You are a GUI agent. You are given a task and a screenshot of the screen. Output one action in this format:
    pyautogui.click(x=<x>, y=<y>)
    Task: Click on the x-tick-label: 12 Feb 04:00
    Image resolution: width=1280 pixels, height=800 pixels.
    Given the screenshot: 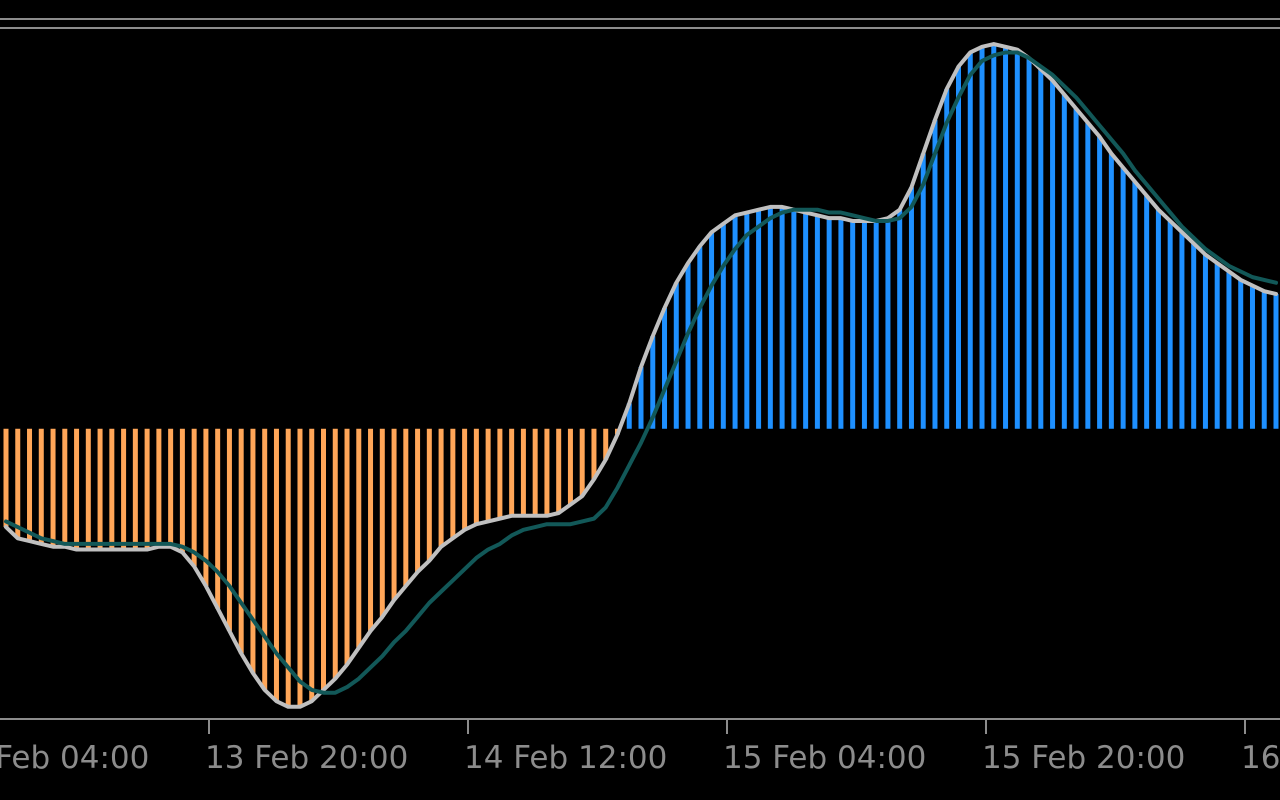 What is the action you would take?
    pyautogui.click(x=74, y=758)
    